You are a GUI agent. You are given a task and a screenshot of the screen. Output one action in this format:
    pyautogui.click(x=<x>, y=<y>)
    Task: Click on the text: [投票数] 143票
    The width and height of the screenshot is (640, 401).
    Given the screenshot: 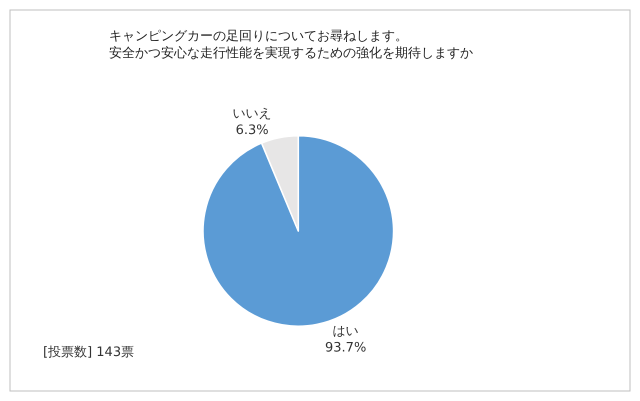 What is the action you would take?
    pyautogui.click(x=88, y=352)
    